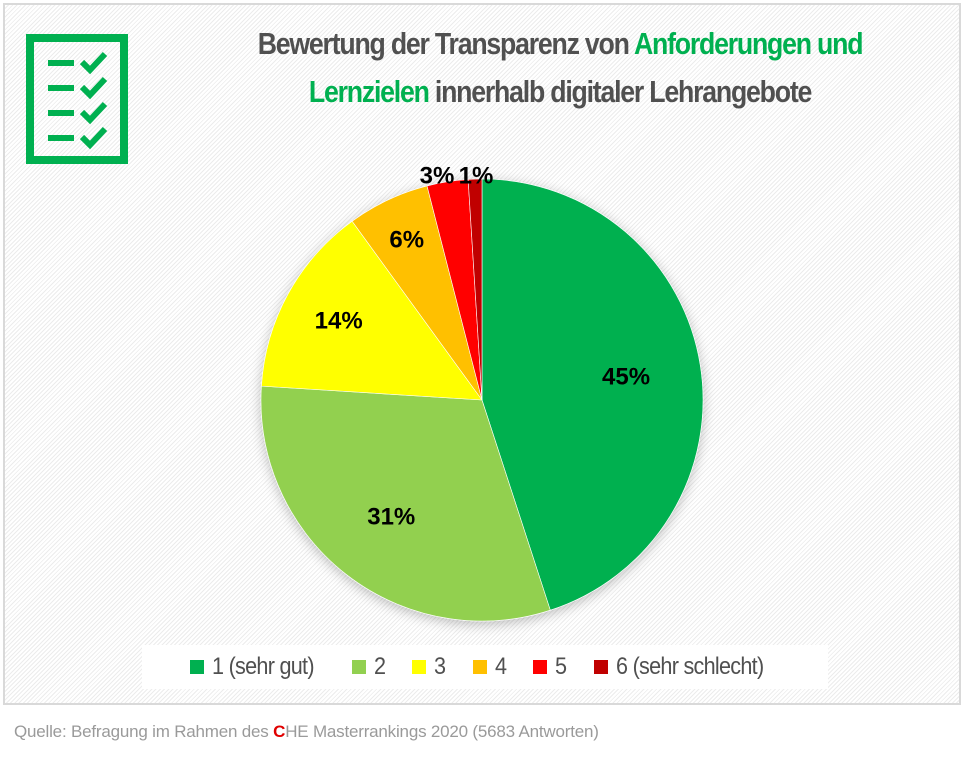 The width and height of the screenshot is (963, 758). What do you see at coordinates (406, 240) in the screenshot?
I see `slice-label-4: 6%` at bounding box center [406, 240].